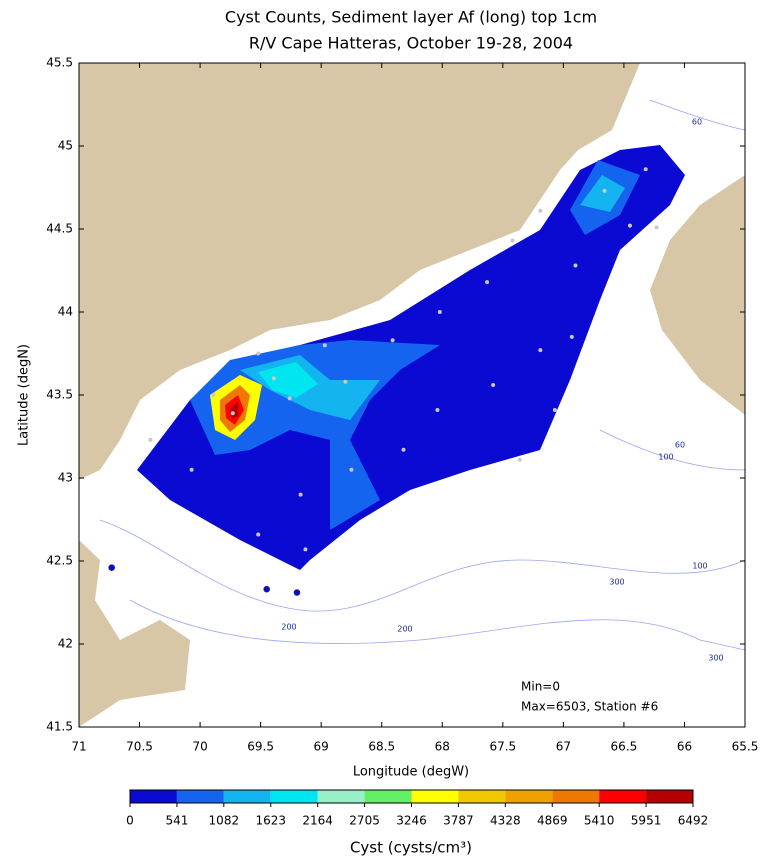 This screenshot has width=764, height=862. Describe the element at coordinates (59, 561) in the screenshot. I see `y-tick-label: 42.5` at that location.